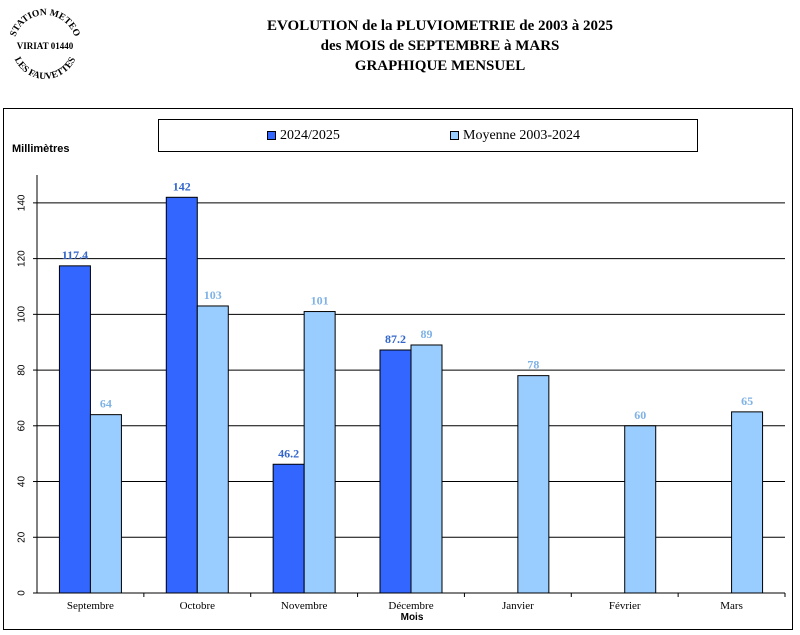 This screenshot has width=800, height=635. Describe the element at coordinates (22, 202) in the screenshot. I see `y-tick-label: 140` at that location.